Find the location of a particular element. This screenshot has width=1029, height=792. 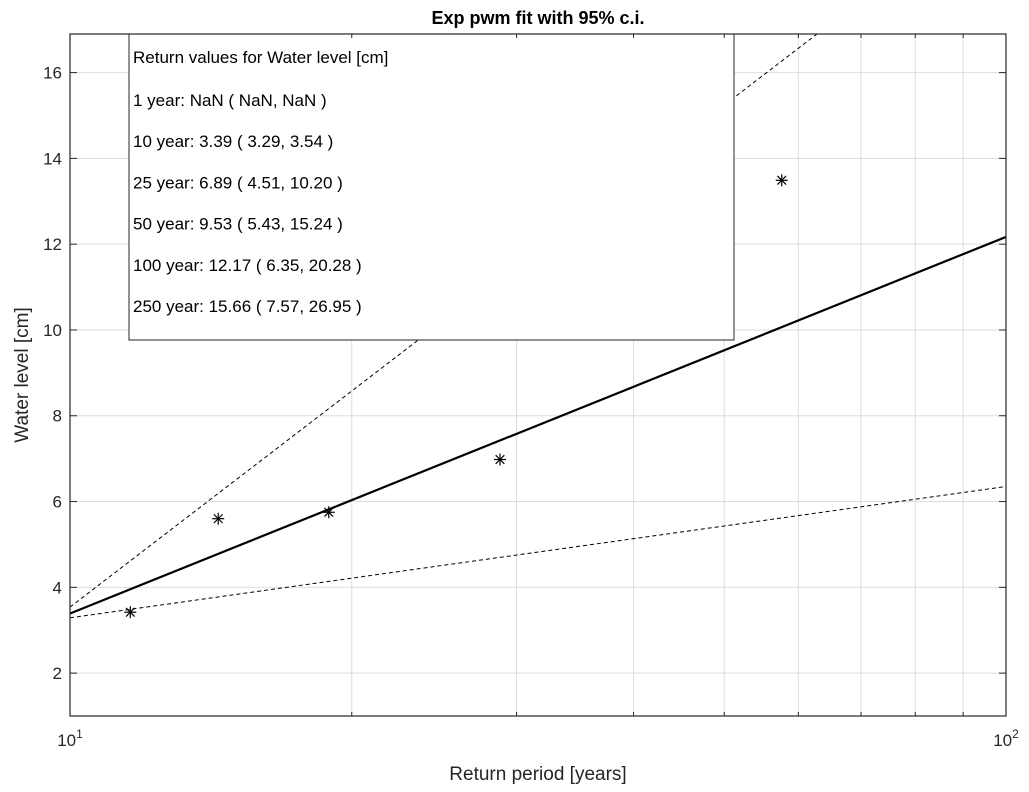

x-tick-label: 10² is located at coordinates (1006, 738).